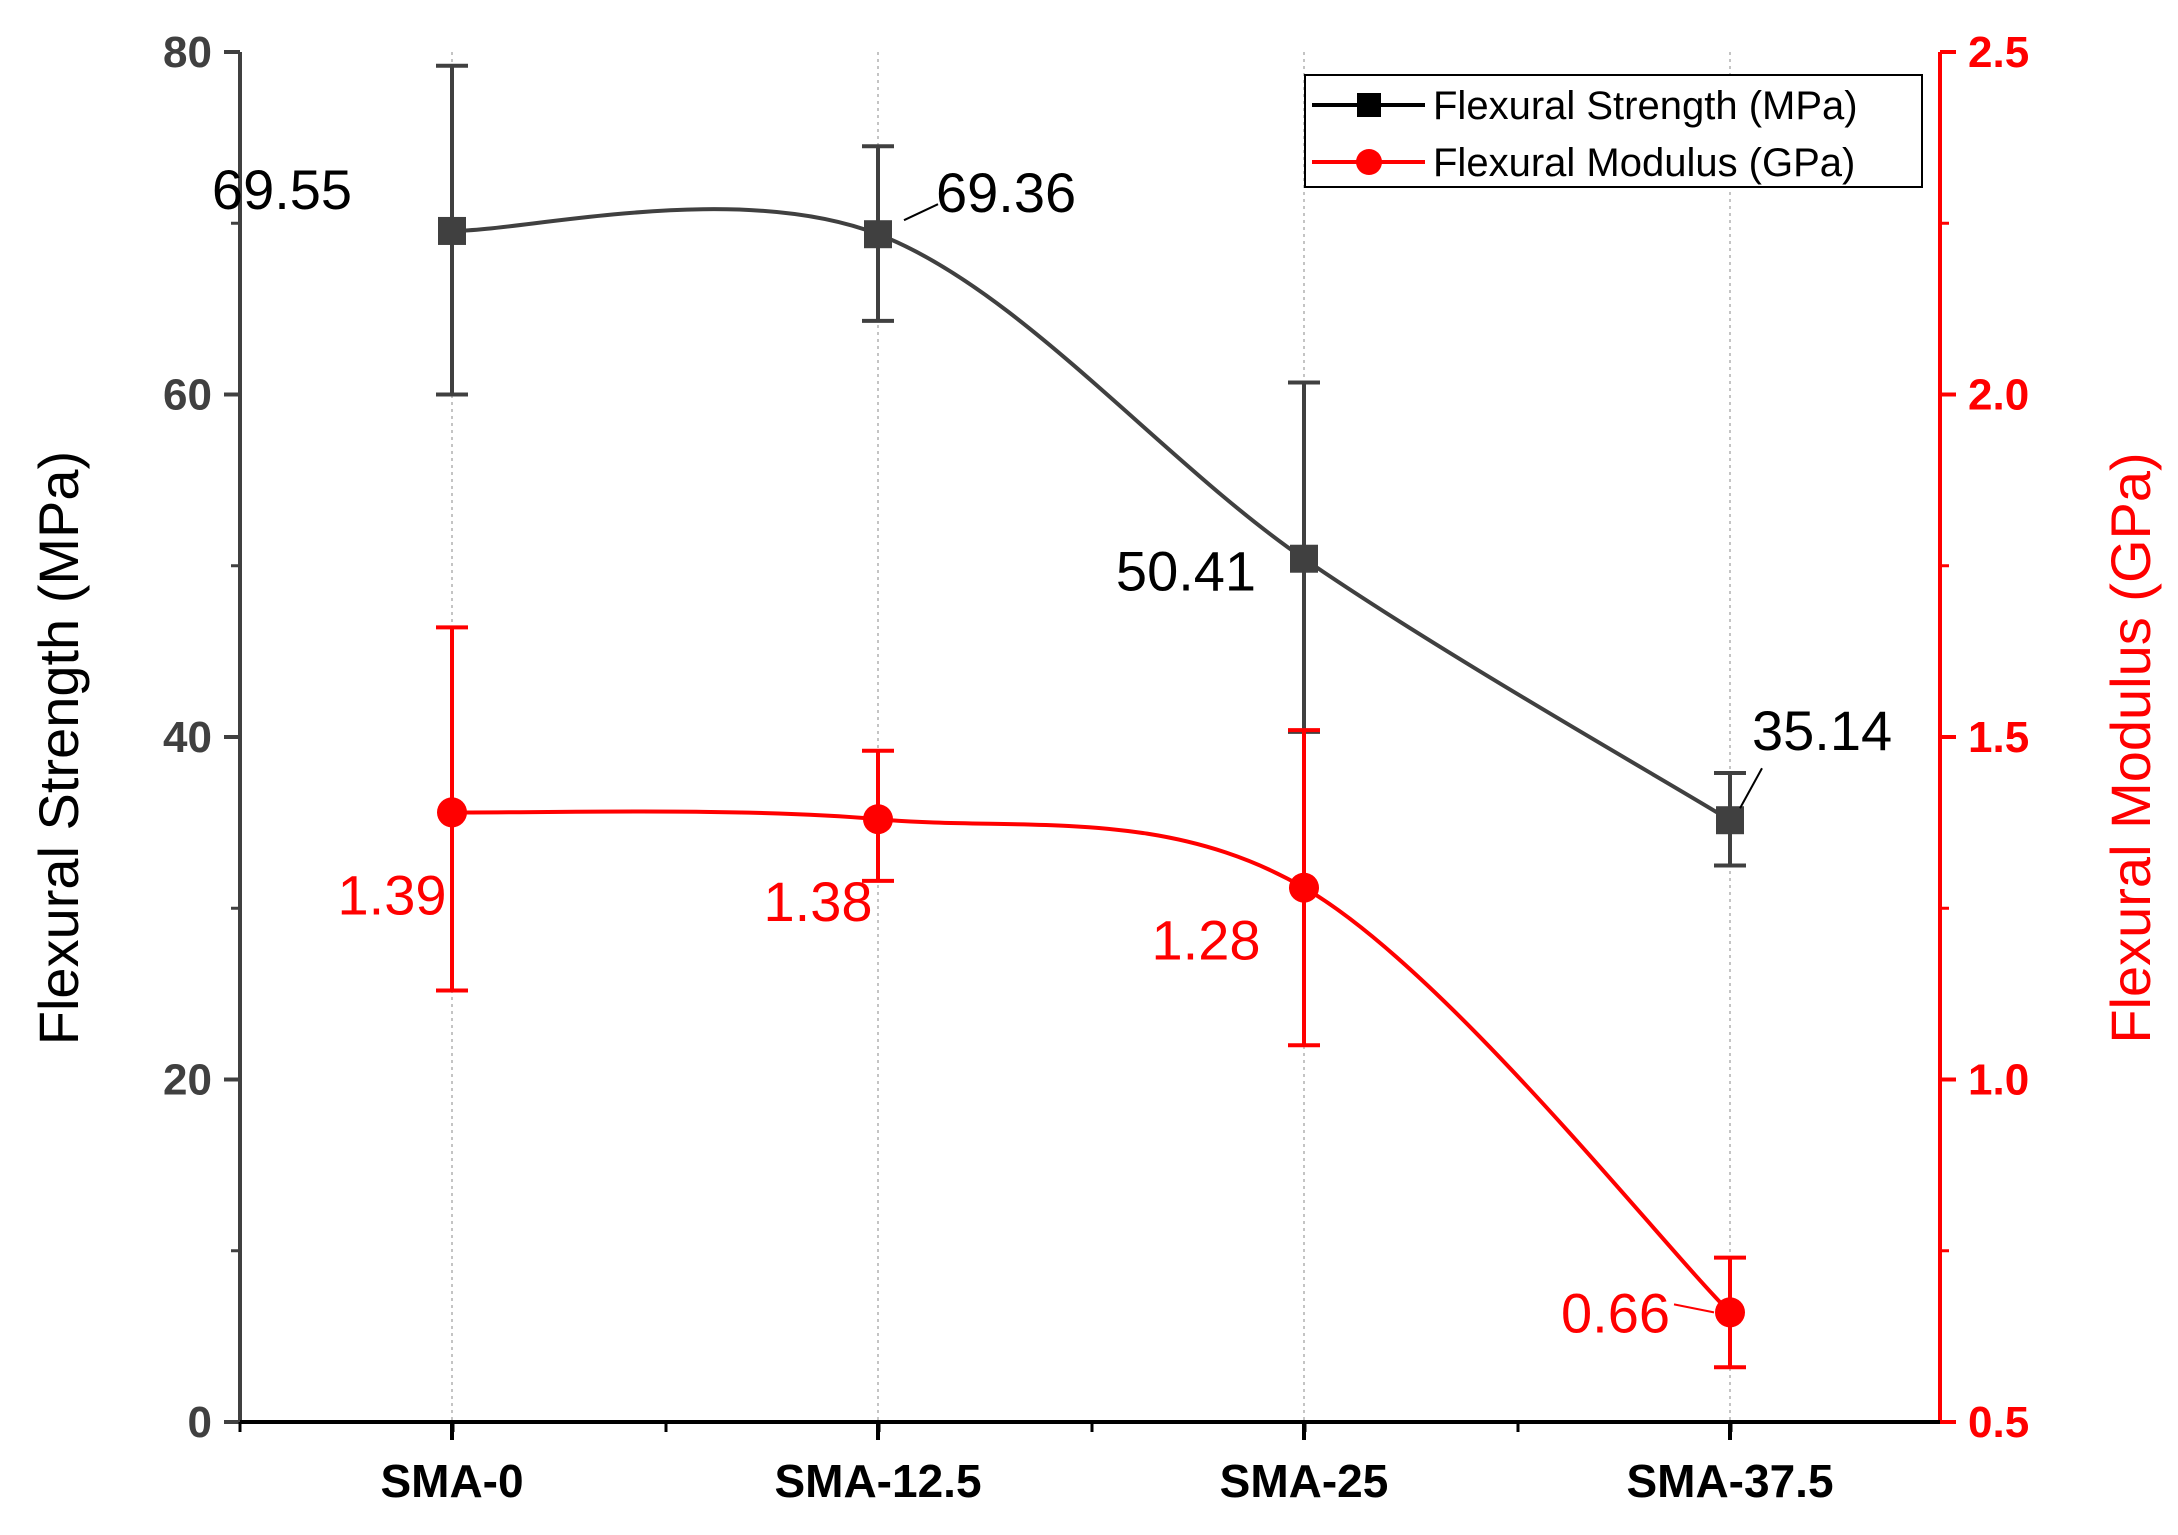  What do you see at coordinates (818, 901) in the screenshot?
I see `modulus-data-label: 1.38` at bounding box center [818, 901].